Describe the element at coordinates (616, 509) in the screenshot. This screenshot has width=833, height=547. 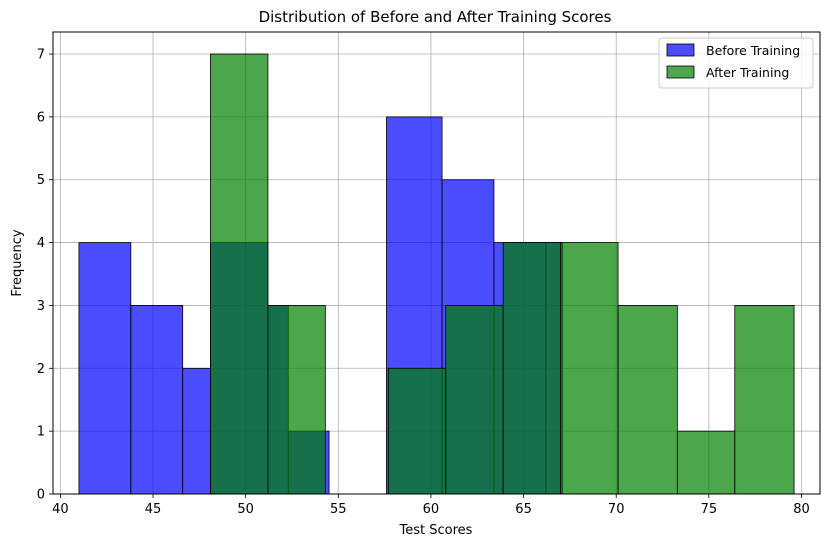
I see `x-tick-label: 70` at that location.